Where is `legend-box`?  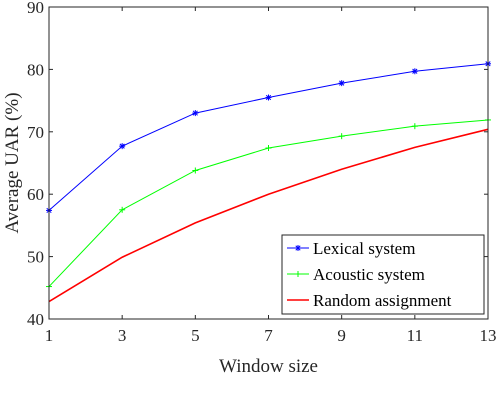 legend-box is located at coordinates (383, 274).